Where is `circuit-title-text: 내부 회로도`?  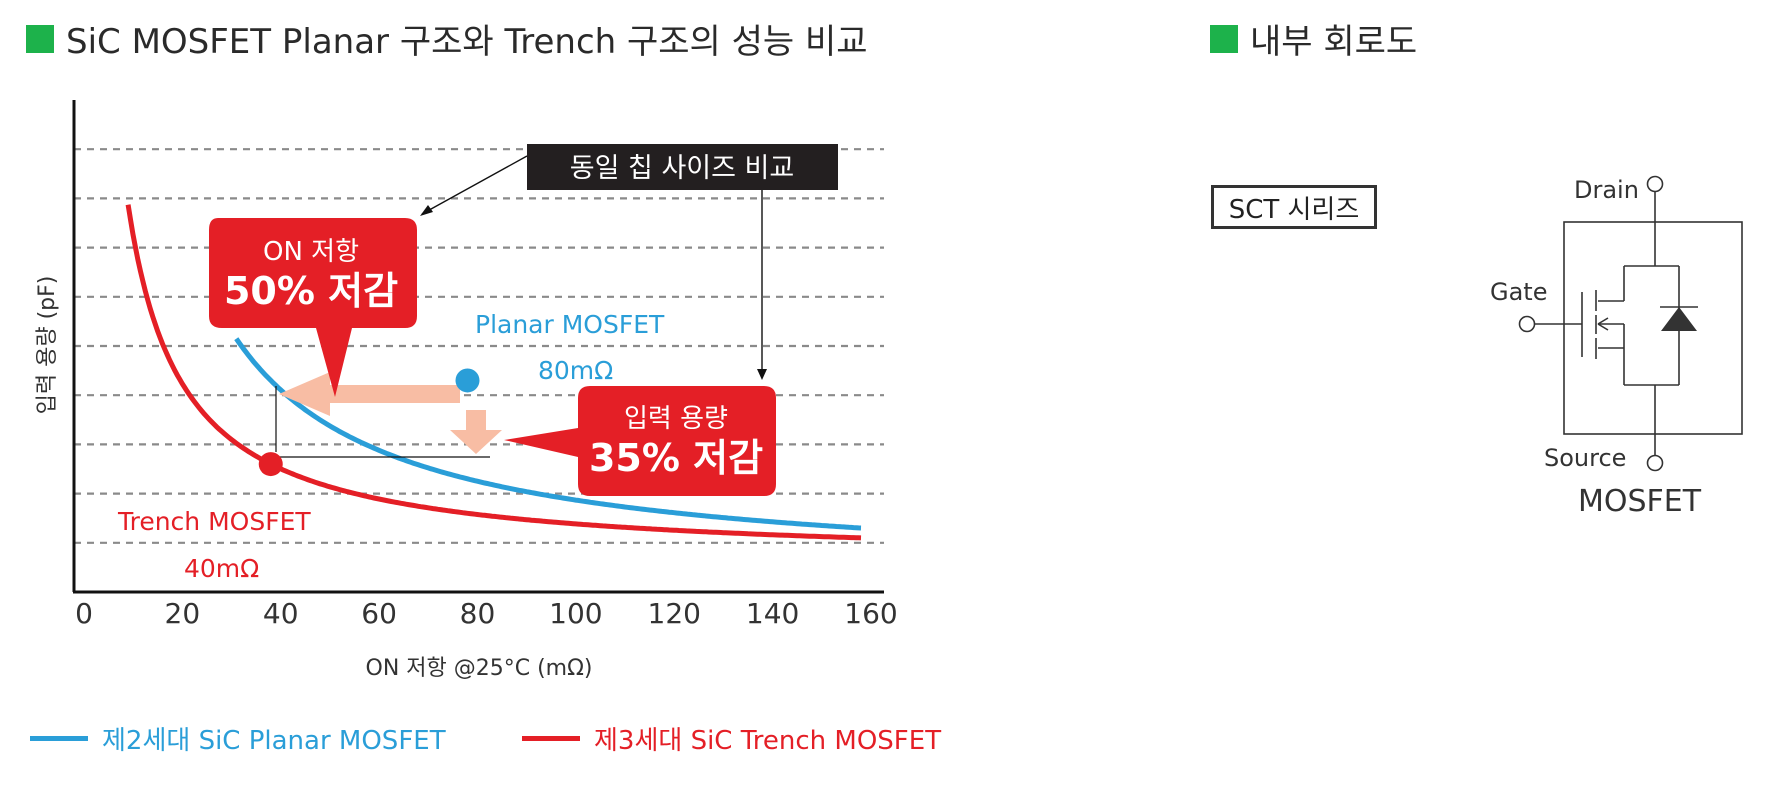
circuit-title-text: 내부 회로도 is located at coordinates (1334, 42).